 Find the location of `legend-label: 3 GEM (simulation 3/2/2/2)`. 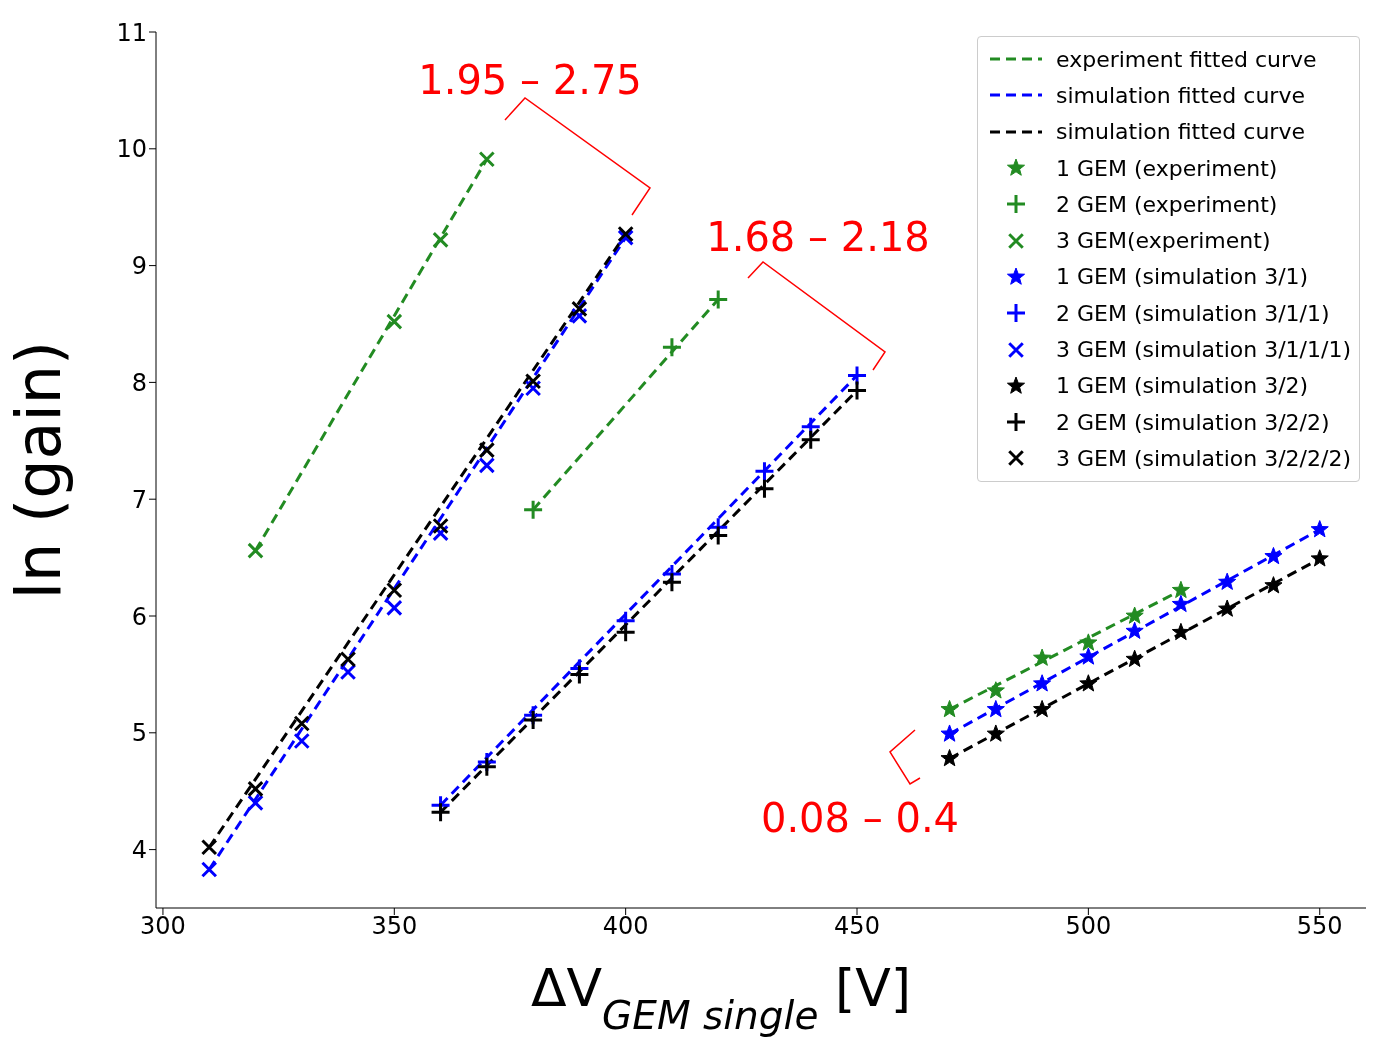

legend-label: 3 GEM (simulation 3/2/2/2) is located at coordinates (1203, 458).